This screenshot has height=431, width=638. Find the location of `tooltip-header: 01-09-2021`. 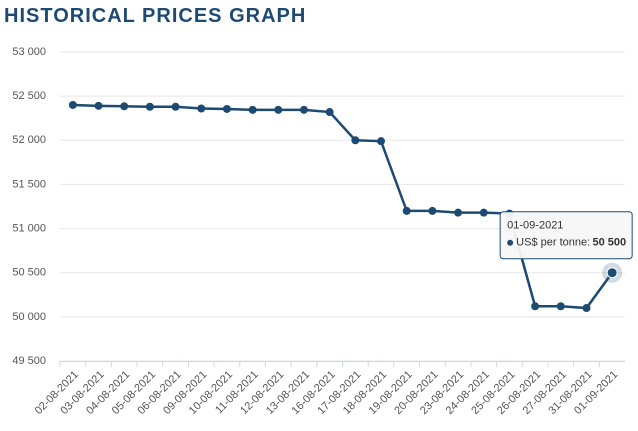

tooltip-header: 01-09-2021 is located at coordinates (535, 226).